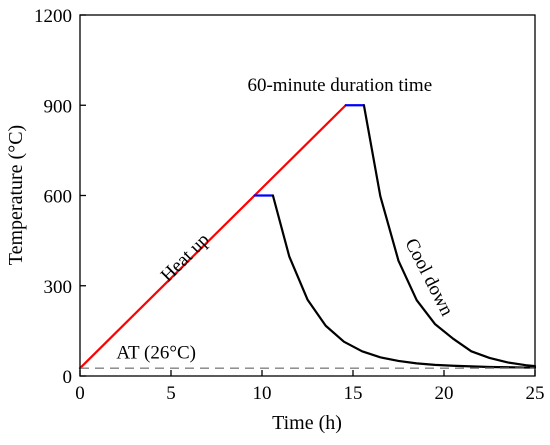 The height and width of the screenshot is (445, 550). Describe the element at coordinates (53, 16) in the screenshot. I see `y-tick-label-1200: 1200` at that location.